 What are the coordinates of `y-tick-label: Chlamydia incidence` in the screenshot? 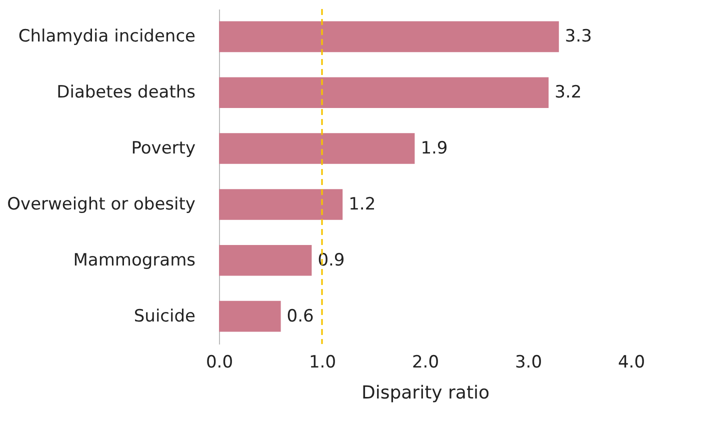 It's located at (107, 36).